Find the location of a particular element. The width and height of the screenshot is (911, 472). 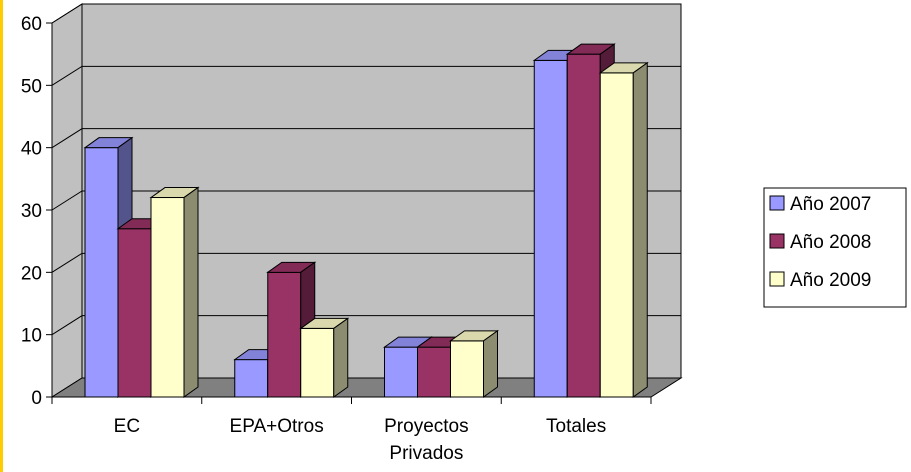

y-tick-label: 20 is located at coordinates (31, 273).